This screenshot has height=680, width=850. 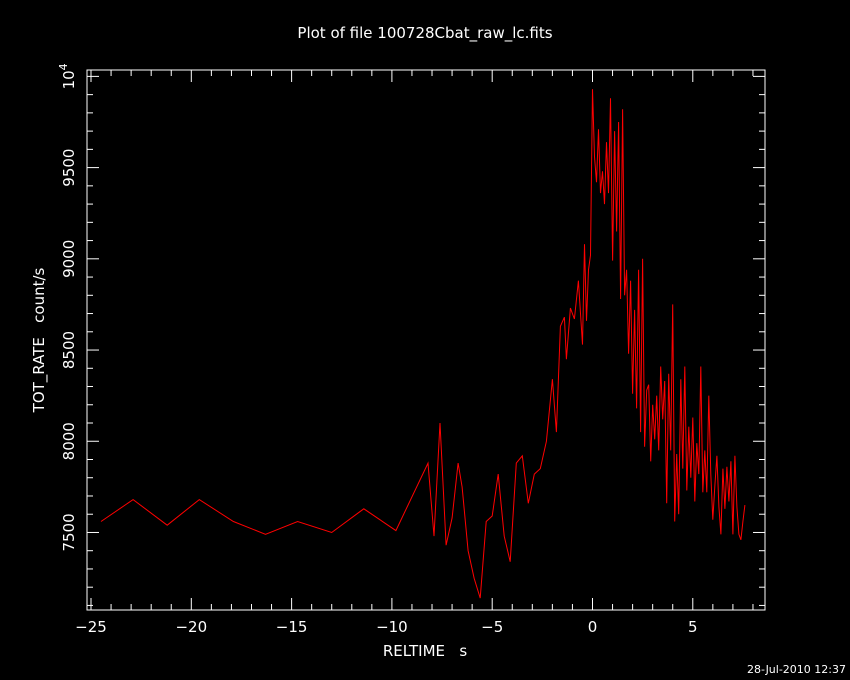 I want to click on y-tick-label: 8500, so click(x=69, y=350).